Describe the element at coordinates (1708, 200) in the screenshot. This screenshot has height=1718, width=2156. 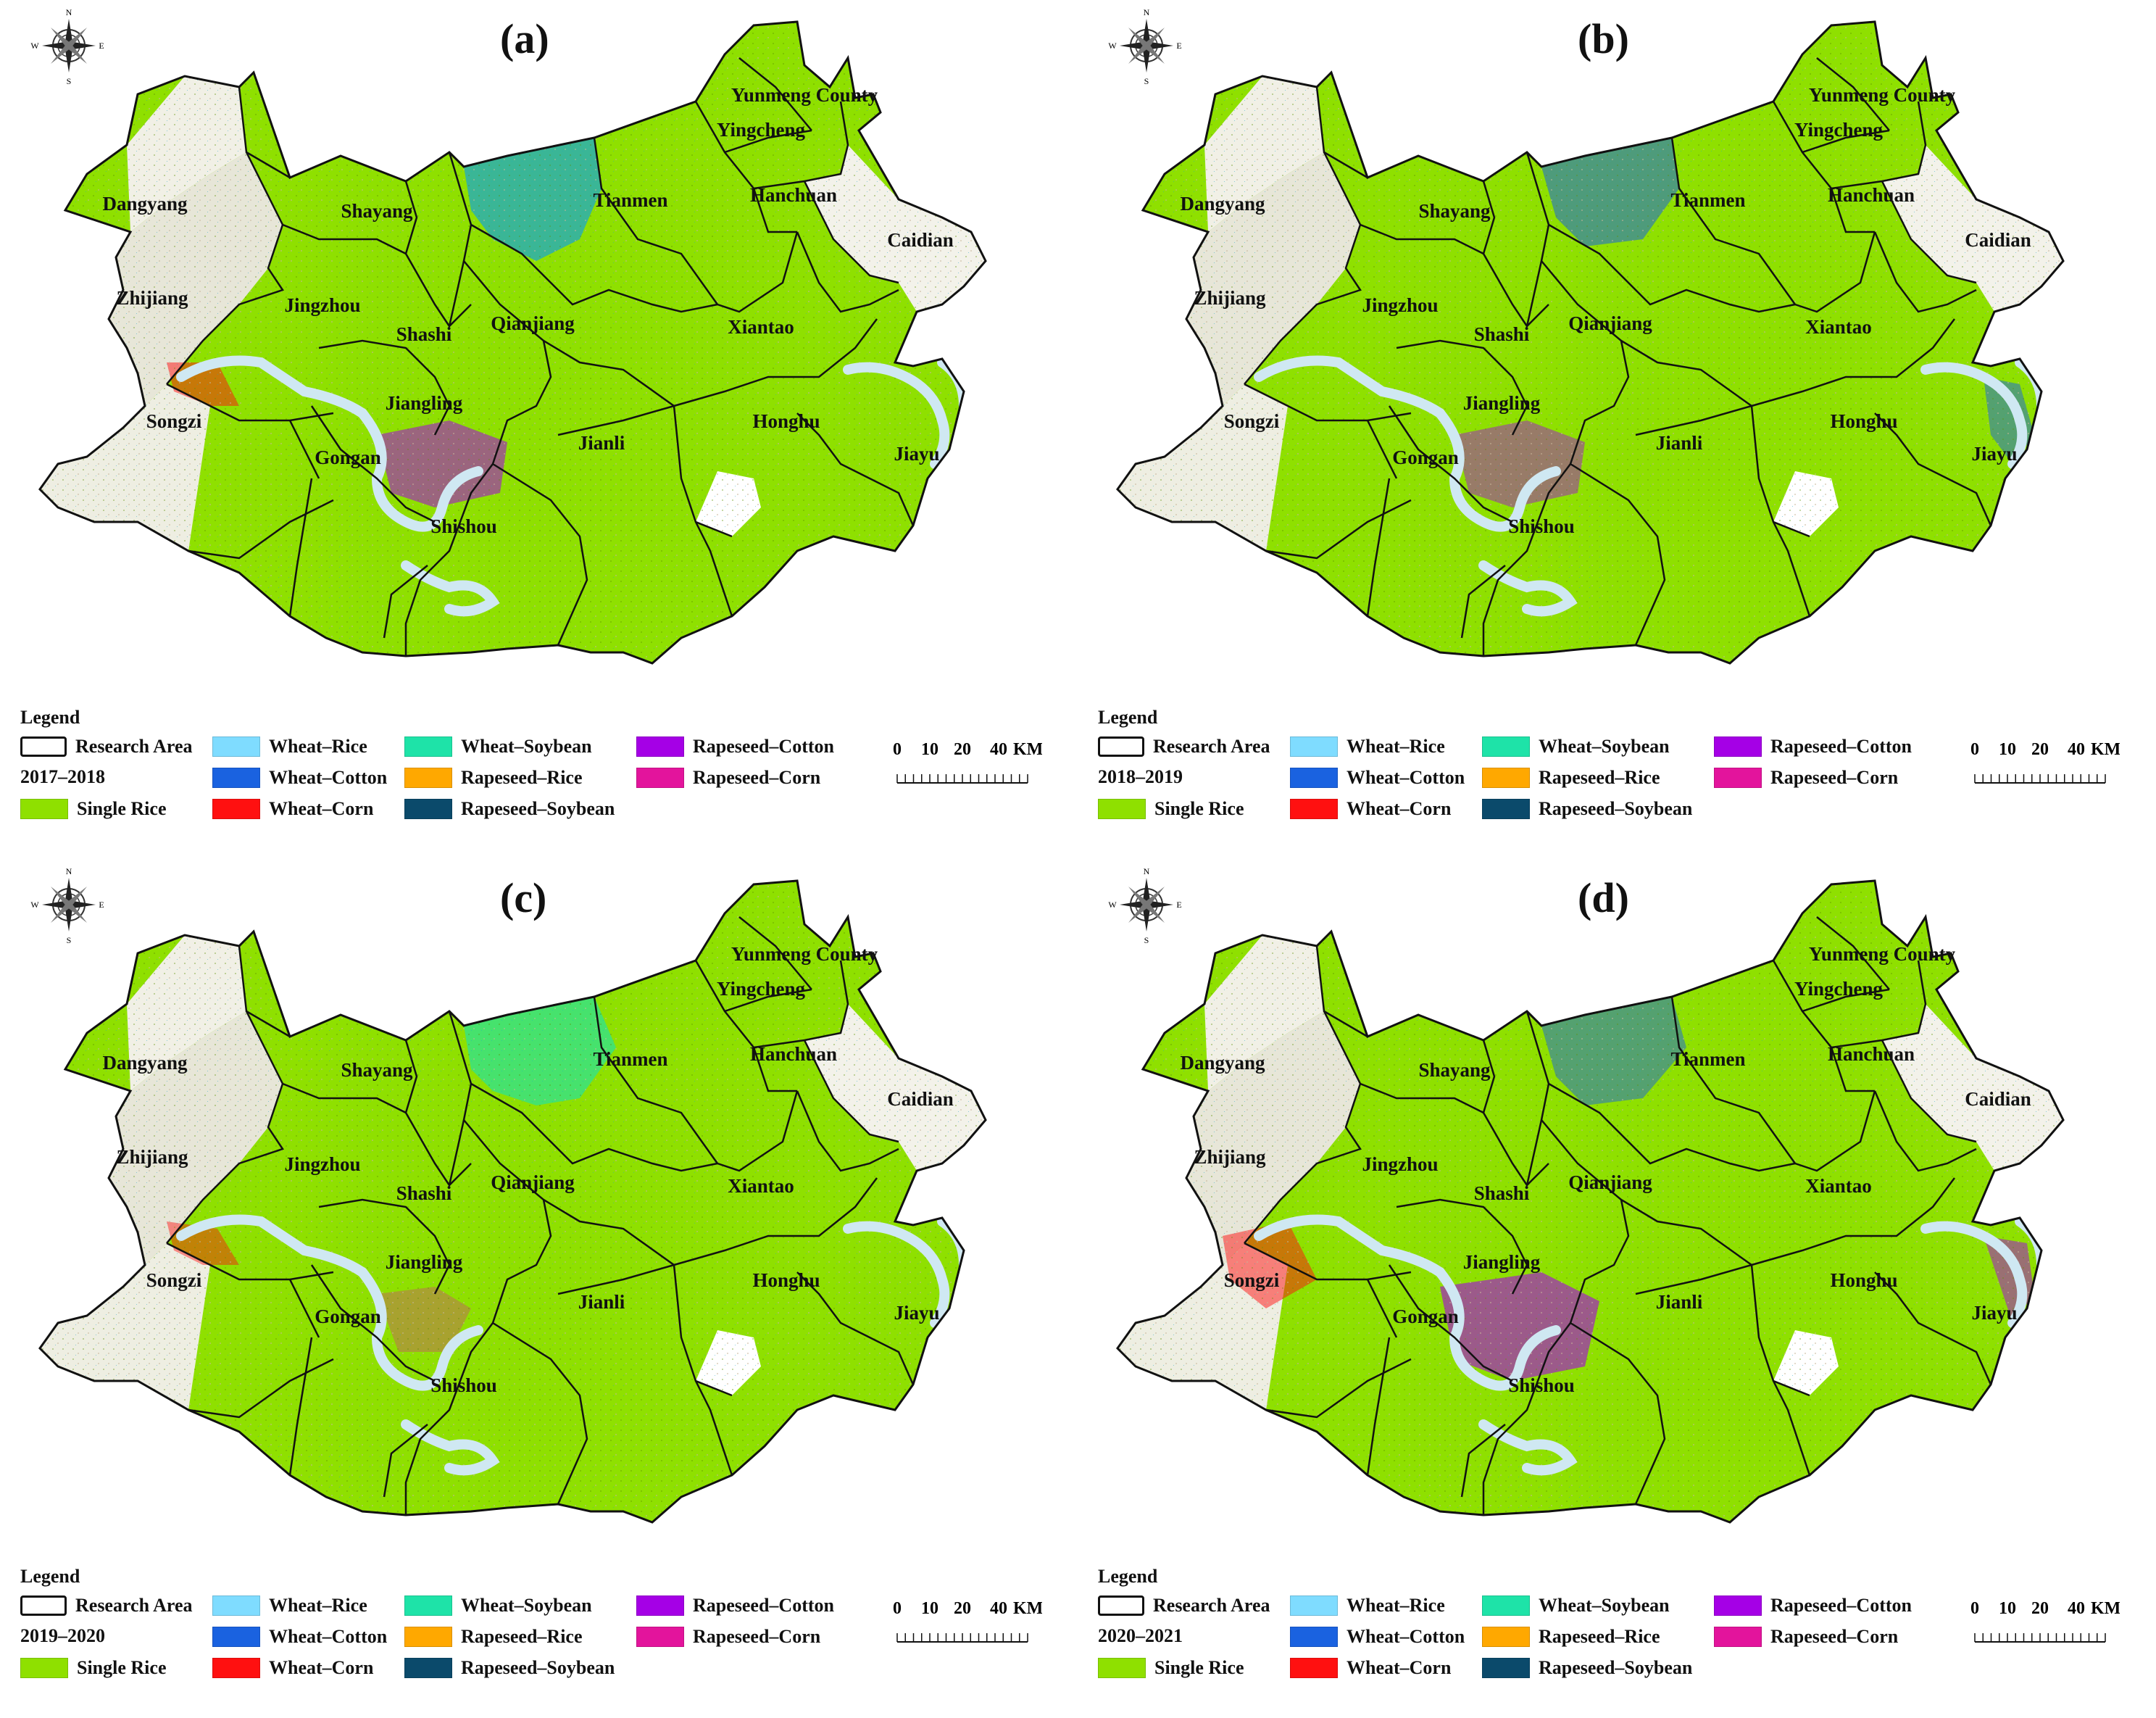
I see `county-label: Tianmen` at that location.